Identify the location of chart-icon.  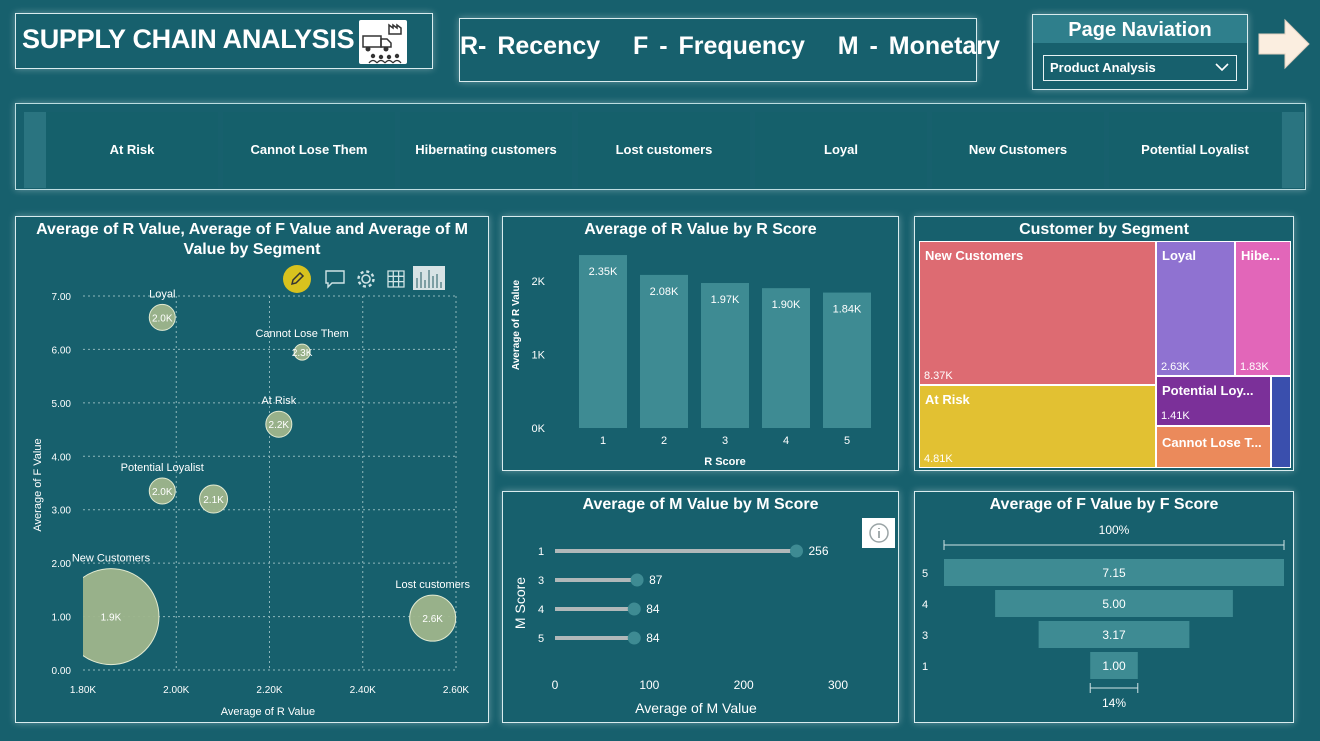
(429, 278).